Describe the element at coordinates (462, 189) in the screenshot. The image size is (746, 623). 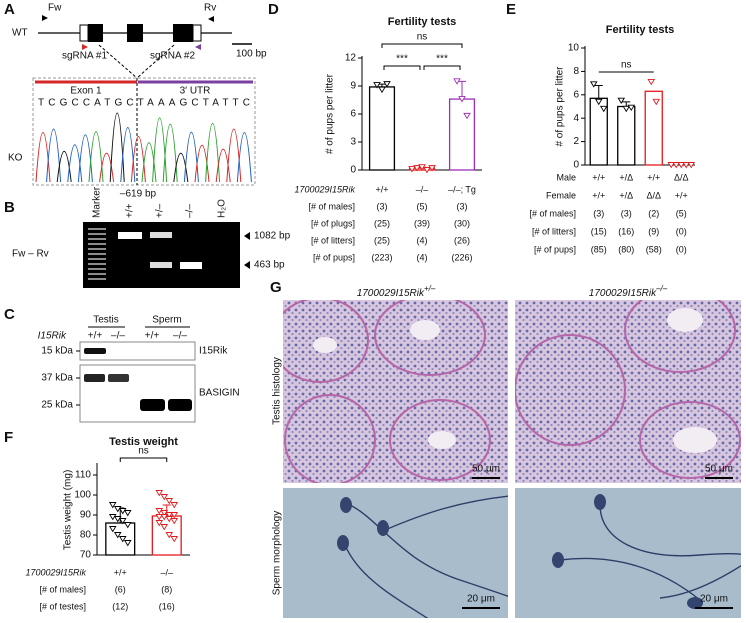
I see `x-tick-label: –/–; Tg` at that location.